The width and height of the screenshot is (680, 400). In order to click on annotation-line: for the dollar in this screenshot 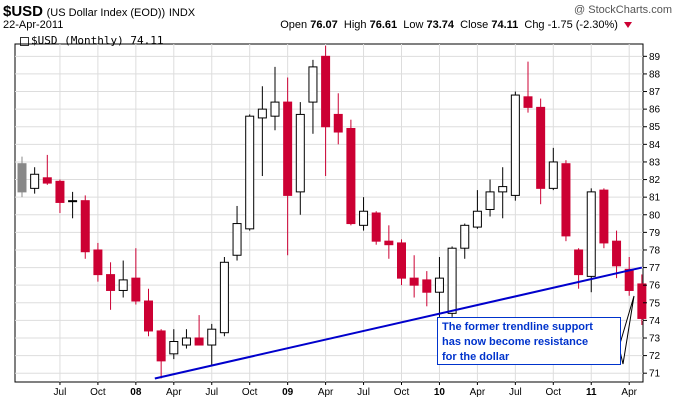, I will do `click(476, 357)`.